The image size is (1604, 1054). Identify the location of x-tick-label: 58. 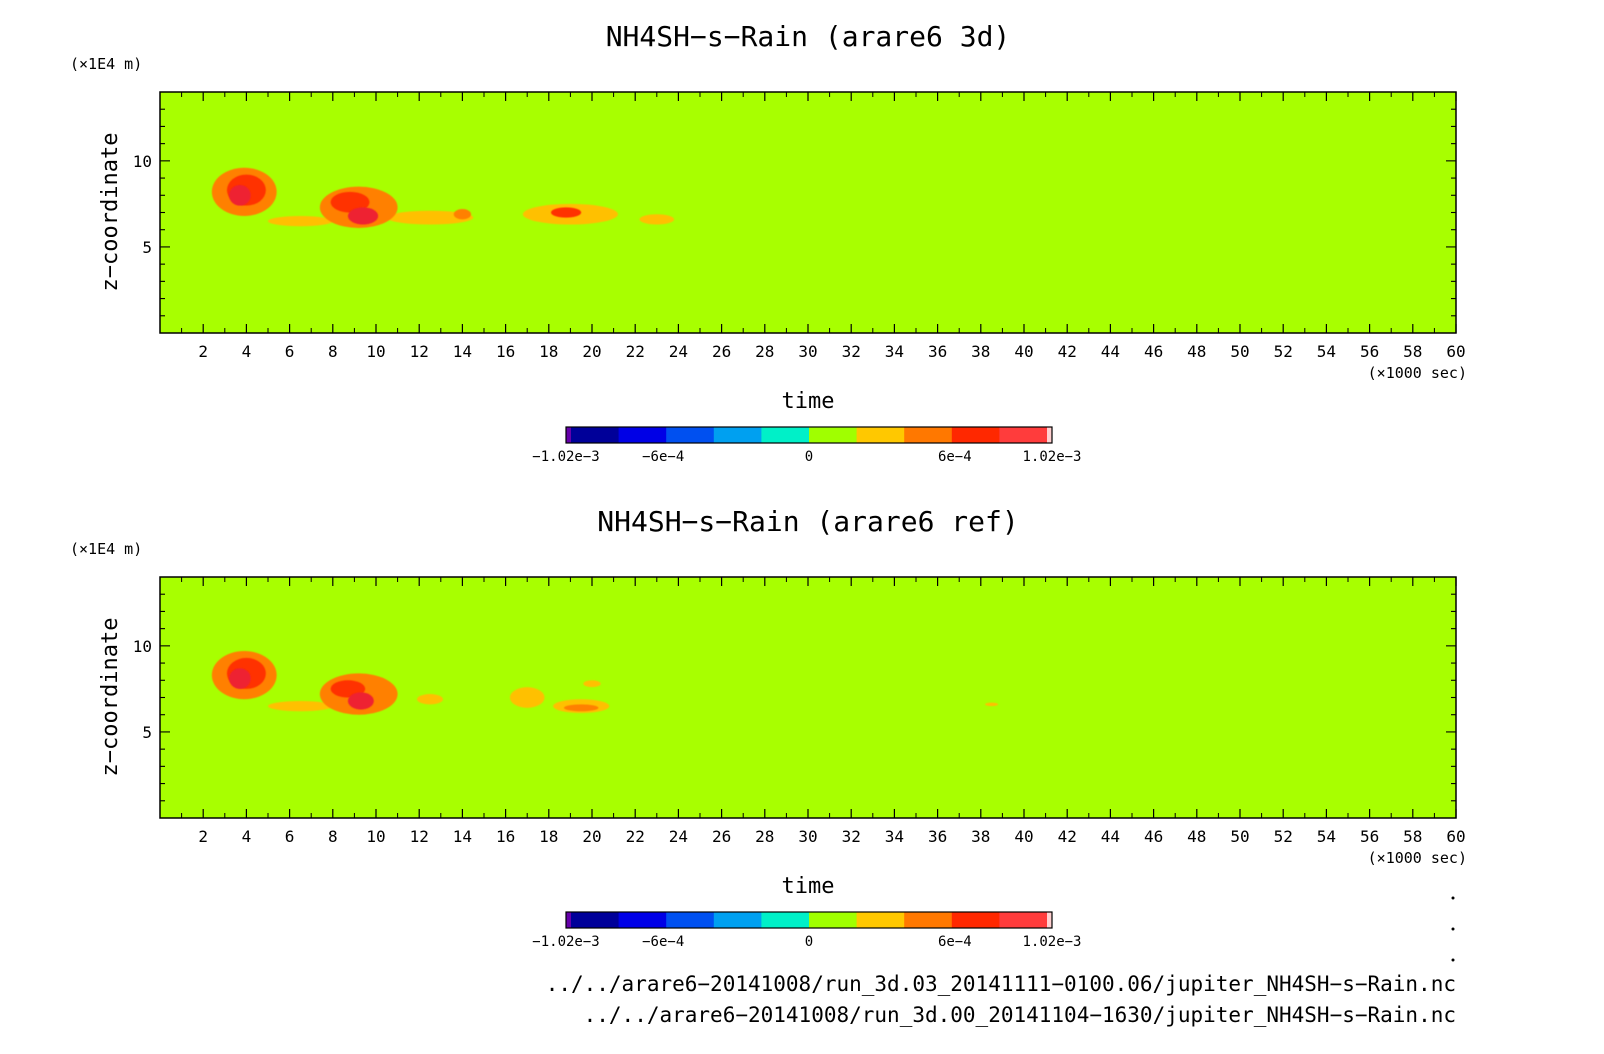
(1412, 351).